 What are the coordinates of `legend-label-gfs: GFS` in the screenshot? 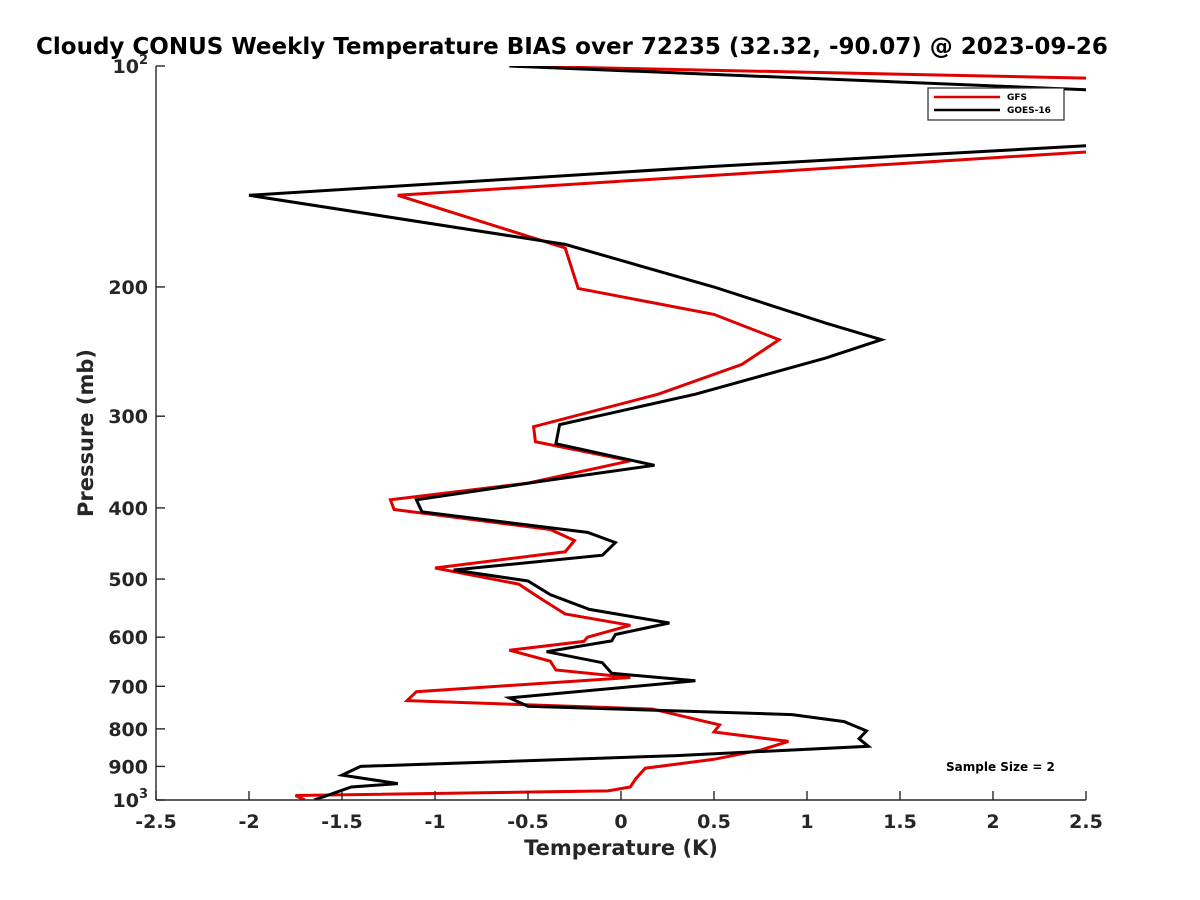 It's located at (1017, 98).